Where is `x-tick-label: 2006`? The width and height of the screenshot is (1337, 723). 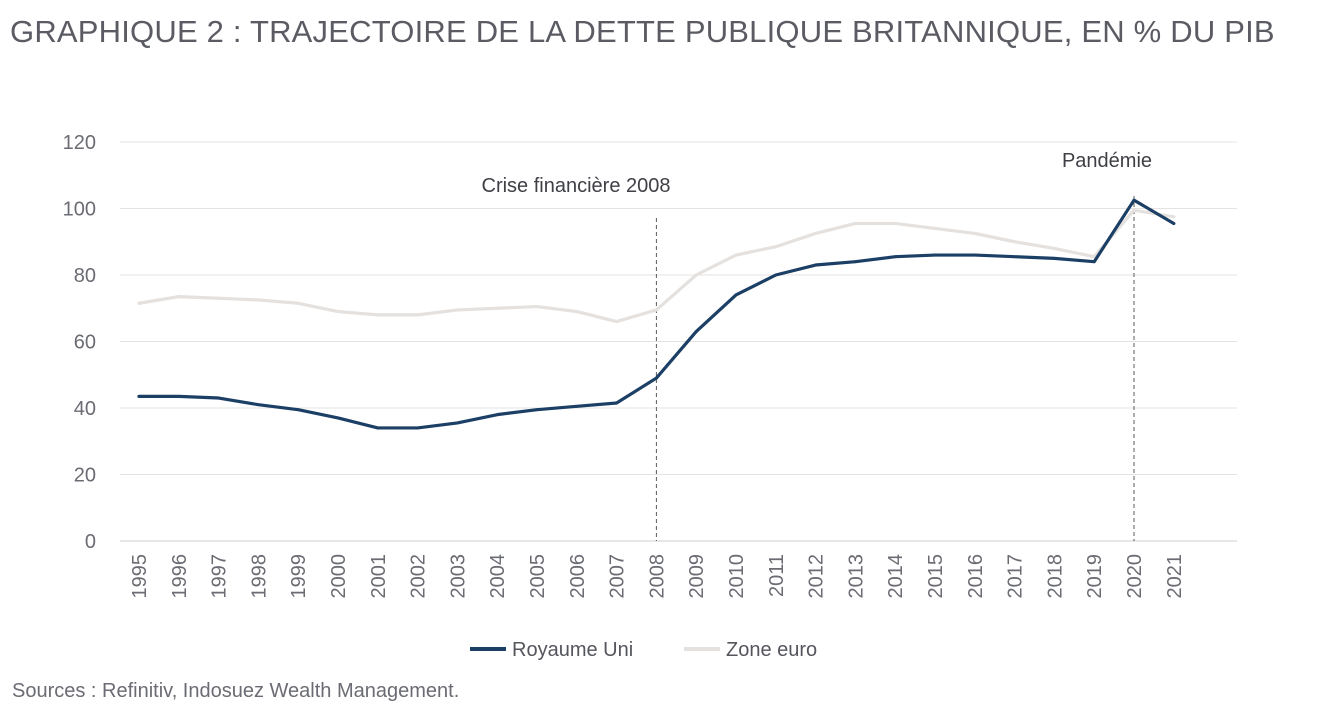 x-tick-label: 2006 is located at coordinates (578, 576).